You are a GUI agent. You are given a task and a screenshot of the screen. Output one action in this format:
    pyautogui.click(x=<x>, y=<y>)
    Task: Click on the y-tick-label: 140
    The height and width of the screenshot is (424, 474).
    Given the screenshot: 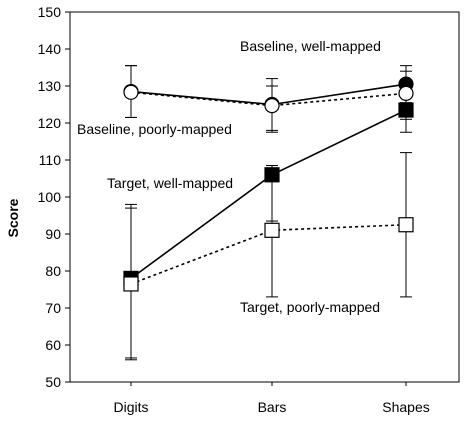 What is the action you would take?
    pyautogui.click(x=50, y=49)
    